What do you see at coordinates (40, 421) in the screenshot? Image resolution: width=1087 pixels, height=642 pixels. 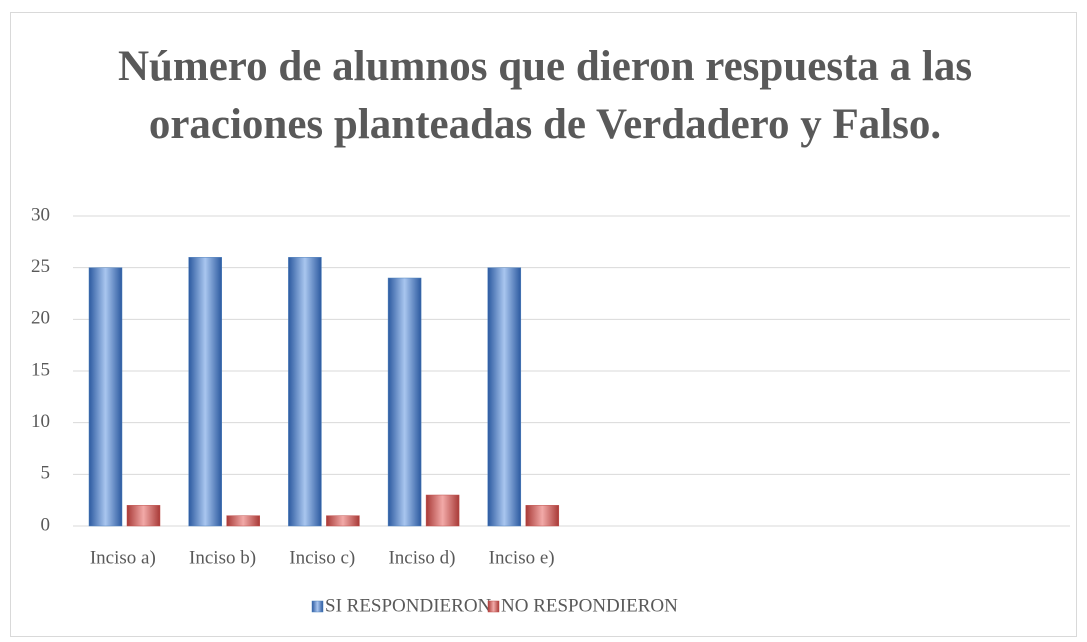 I see `y-tick-label: 10` at bounding box center [40, 421].